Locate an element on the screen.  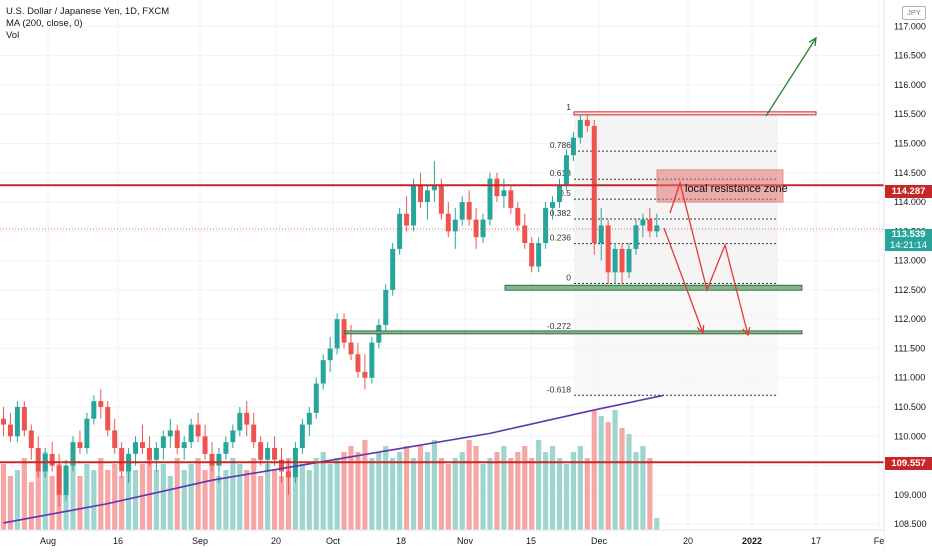
fib-level-label: 0.618 is located at coordinates (561, 173).